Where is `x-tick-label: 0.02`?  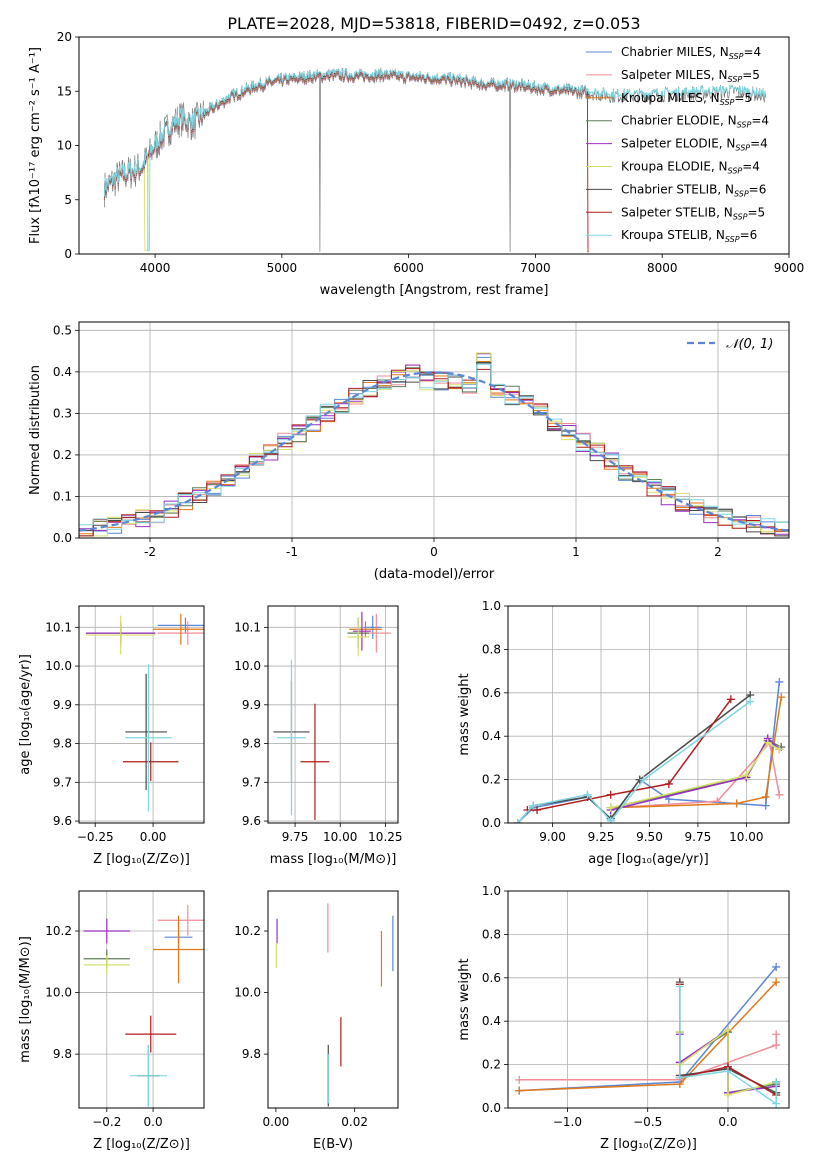 x-tick-label: 0.02 is located at coordinates (354, 1122).